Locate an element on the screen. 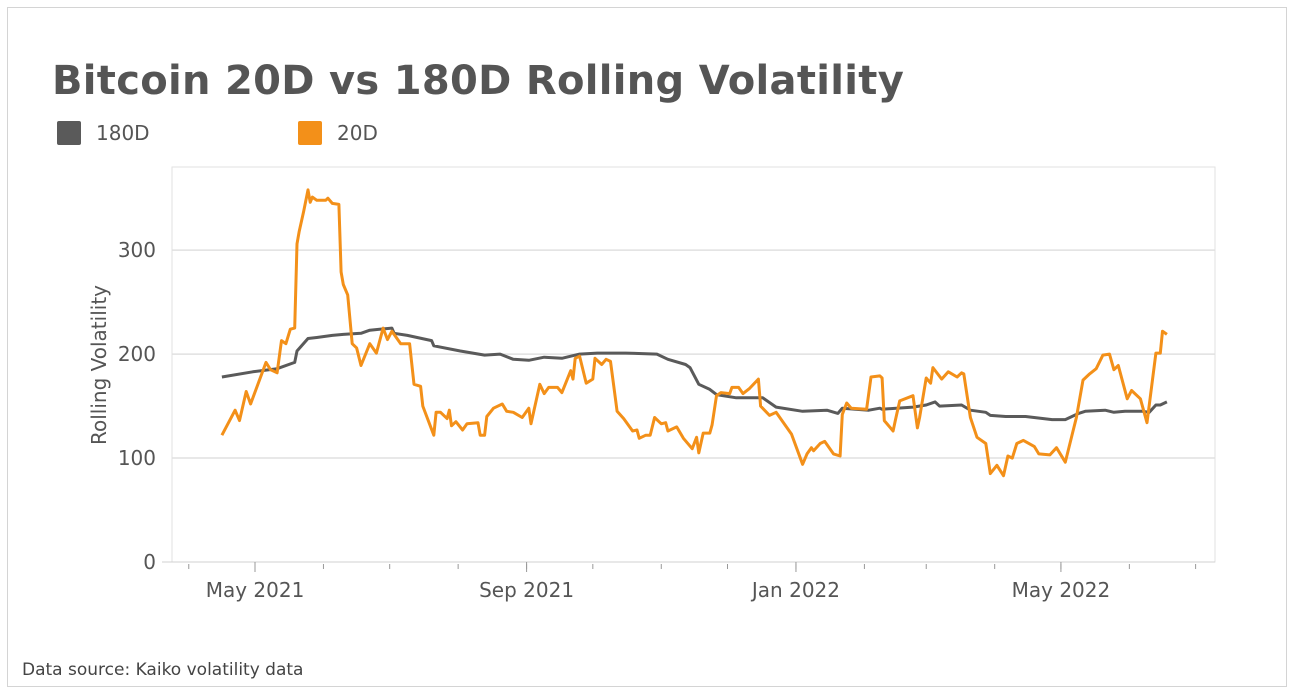 The image size is (1296, 694). legend-swatch-20d is located at coordinates (310, 133).